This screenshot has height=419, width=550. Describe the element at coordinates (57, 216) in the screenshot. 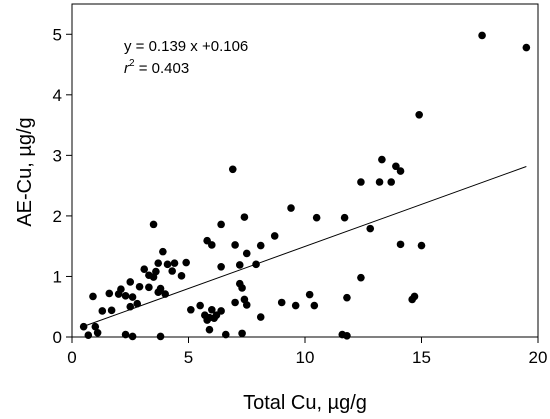

I see `y-tick-label: 2` at that location.